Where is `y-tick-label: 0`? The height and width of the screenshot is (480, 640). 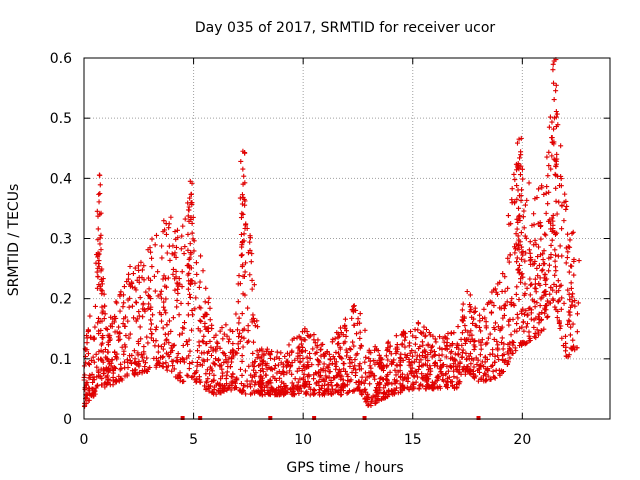 y-tick-label: 0 is located at coordinates (67, 420).